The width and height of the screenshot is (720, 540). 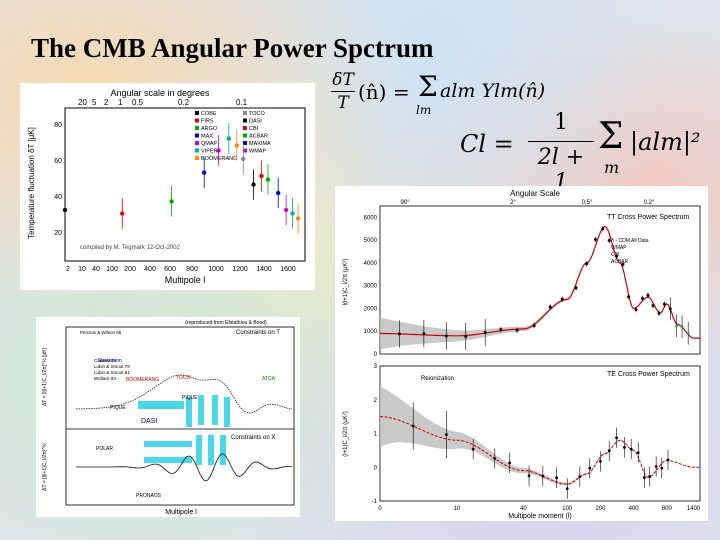 I want to click on plot3-tt-frame, so click(x=540, y=280).